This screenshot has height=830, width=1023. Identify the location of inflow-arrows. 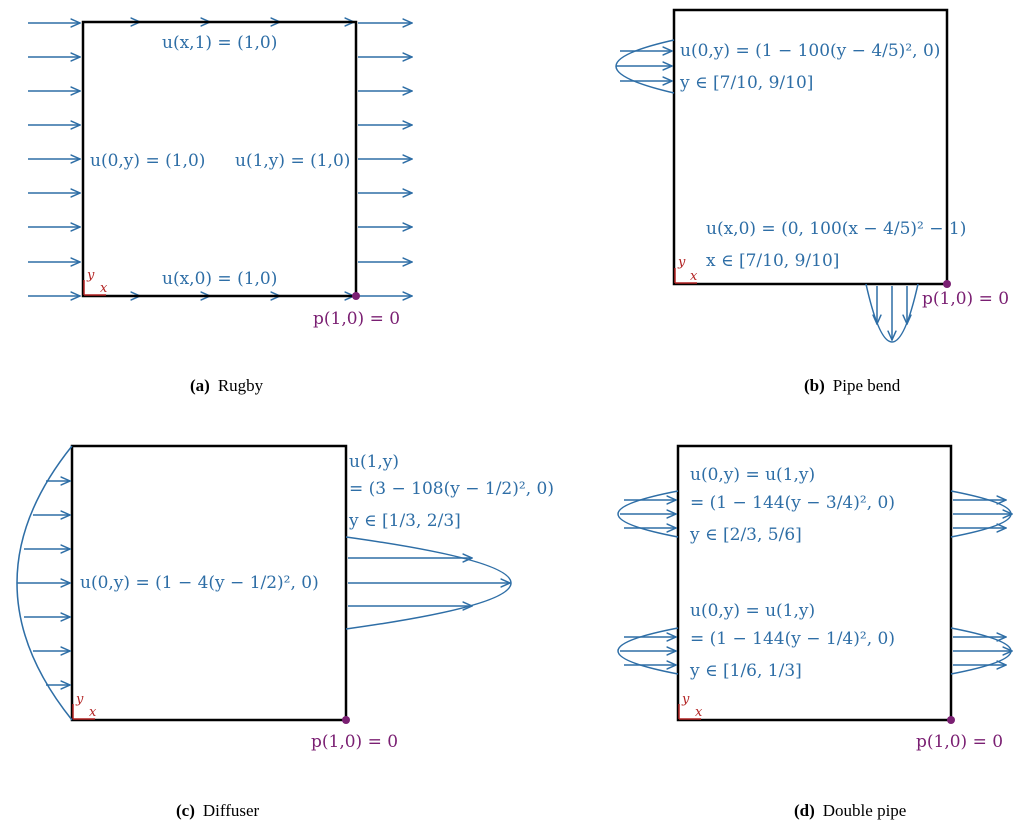
(54, 159).